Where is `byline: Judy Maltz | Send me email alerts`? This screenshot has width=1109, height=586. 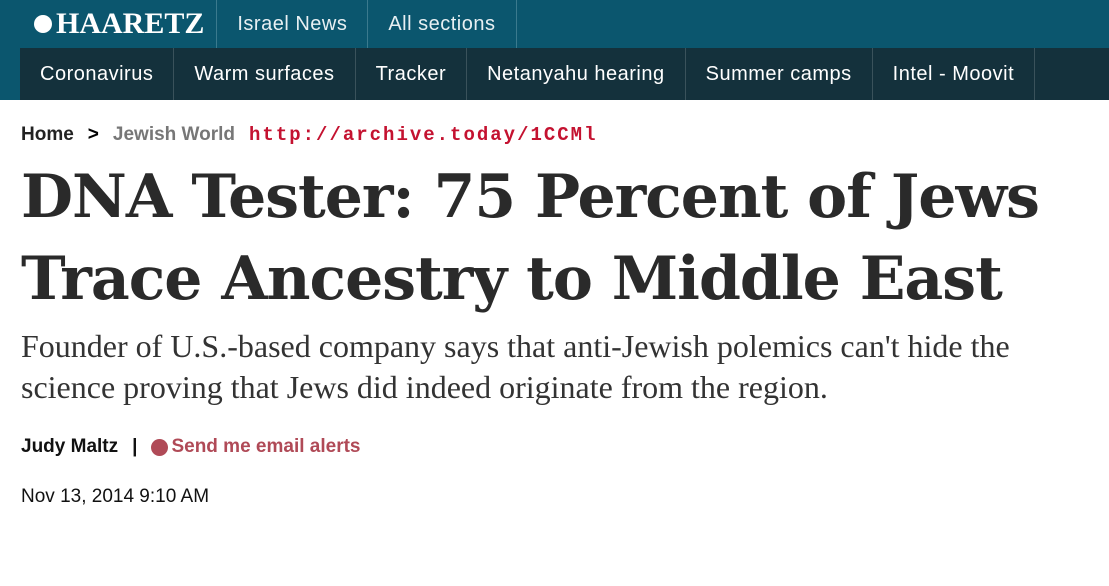
byline: Judy Maltz | Send me email alerts is located at coordinates (565, 447).